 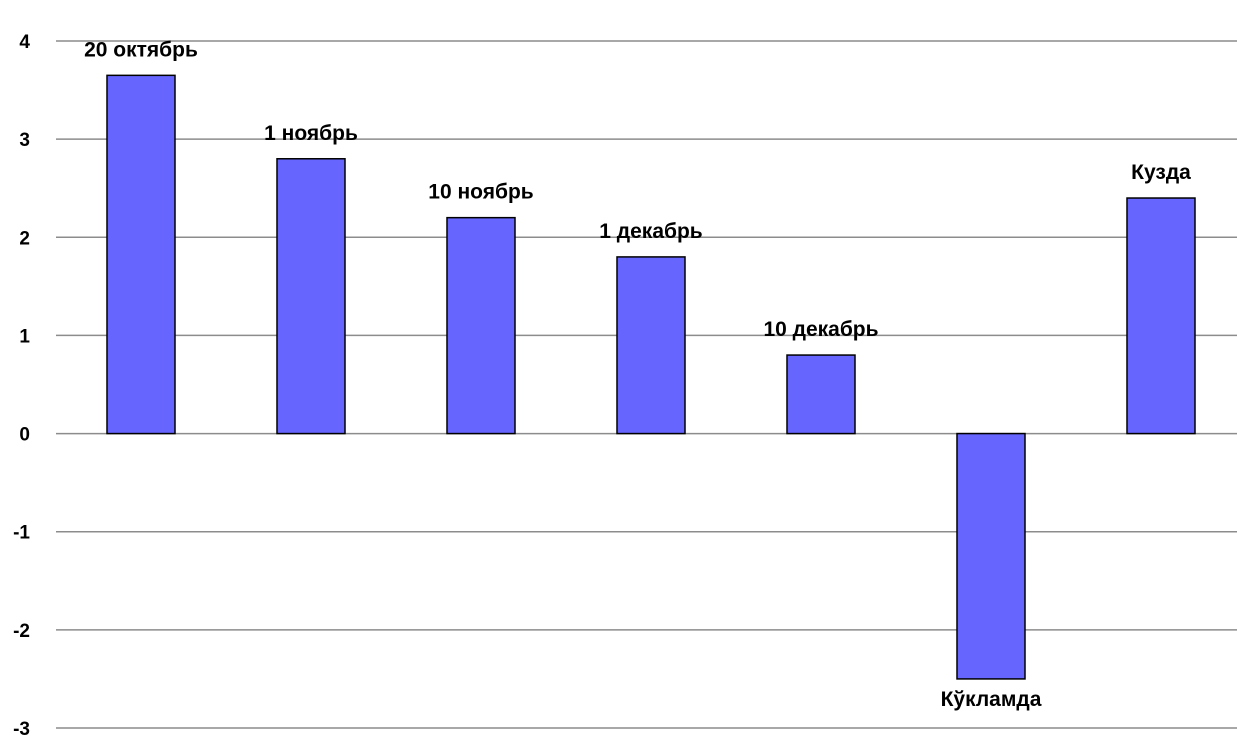 What do you see at coordinates (1161, 172) in the screenshot?
I see `bar-data-label: Кузда` at bounding box center [1161, 172].